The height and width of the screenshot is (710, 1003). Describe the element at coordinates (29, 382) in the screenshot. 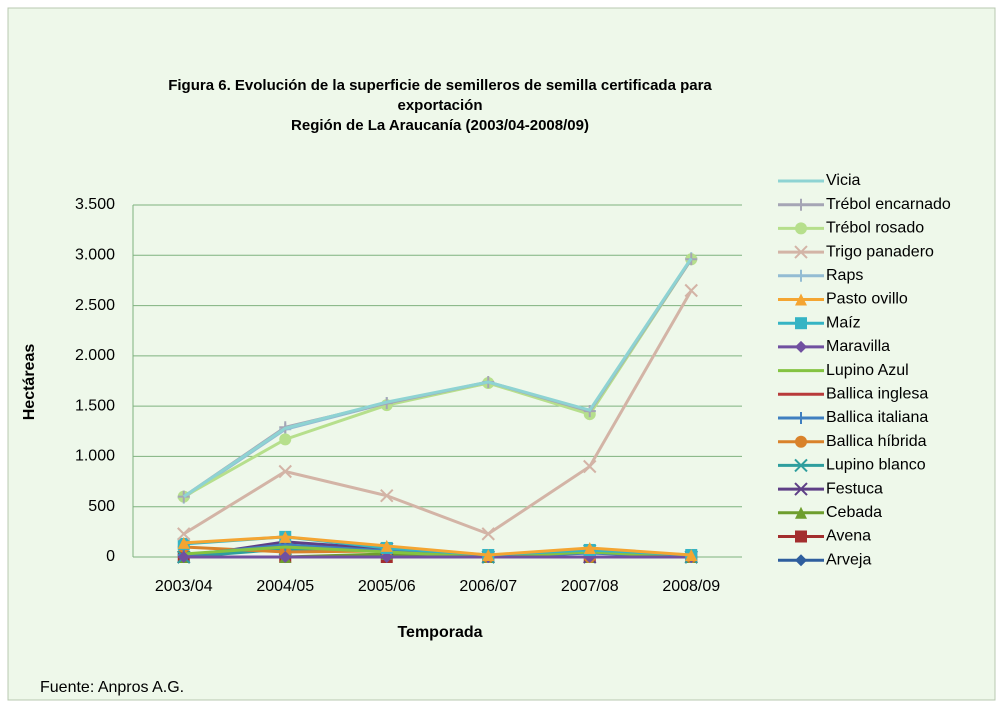

I see `y-axis-title: Hectáreas` at that location.